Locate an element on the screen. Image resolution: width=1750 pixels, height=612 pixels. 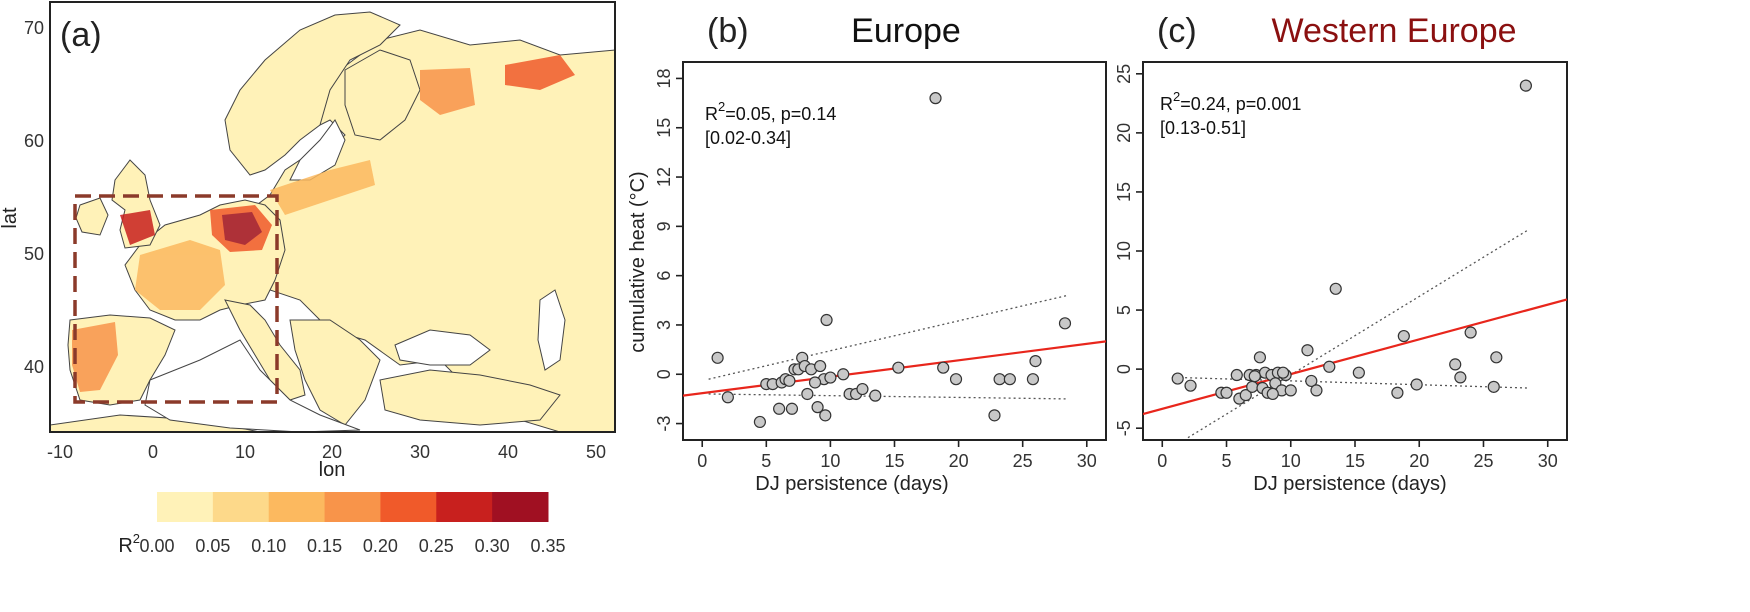
shade-poland is located at coordinates (322, 187).